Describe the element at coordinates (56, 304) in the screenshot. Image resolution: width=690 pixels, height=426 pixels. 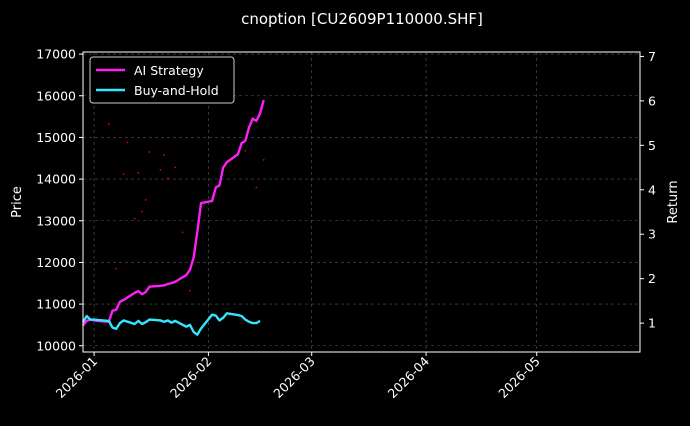
I see `y-tick-label: 11000` at that location.